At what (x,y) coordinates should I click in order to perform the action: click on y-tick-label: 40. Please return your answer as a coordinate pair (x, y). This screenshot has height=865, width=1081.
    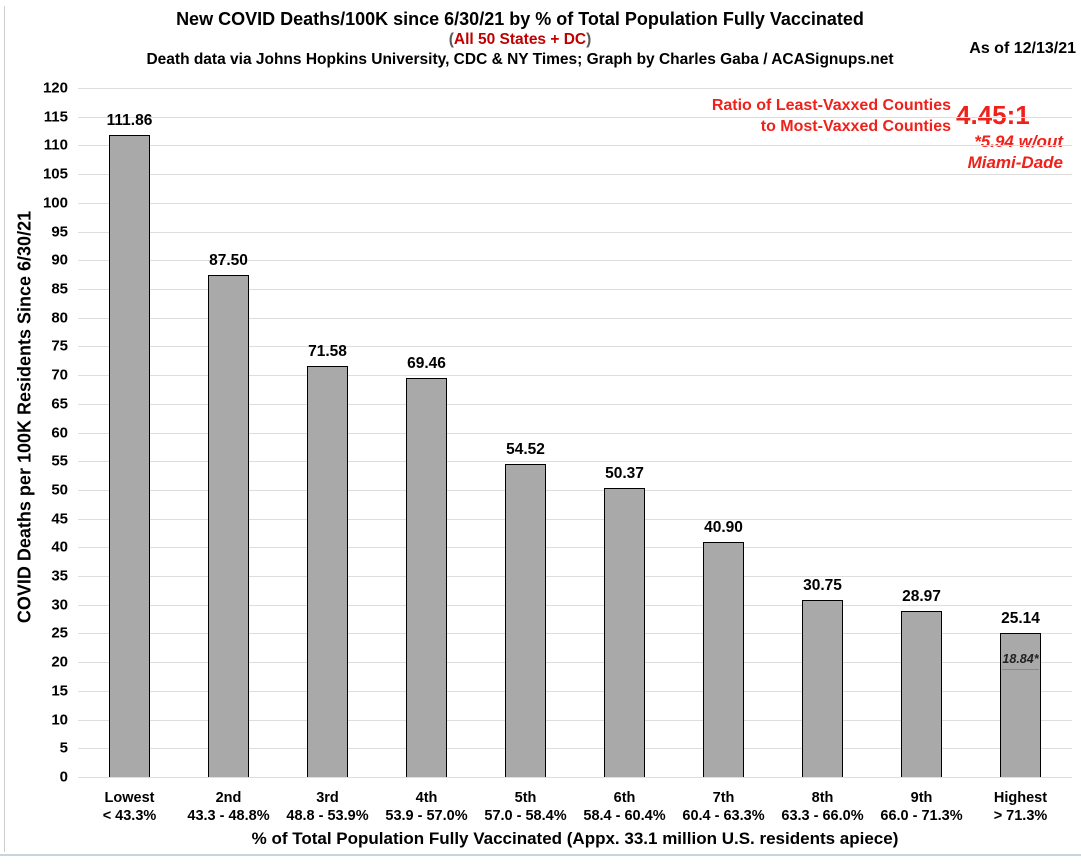
    Looking at the image, I should click on (59, 547).